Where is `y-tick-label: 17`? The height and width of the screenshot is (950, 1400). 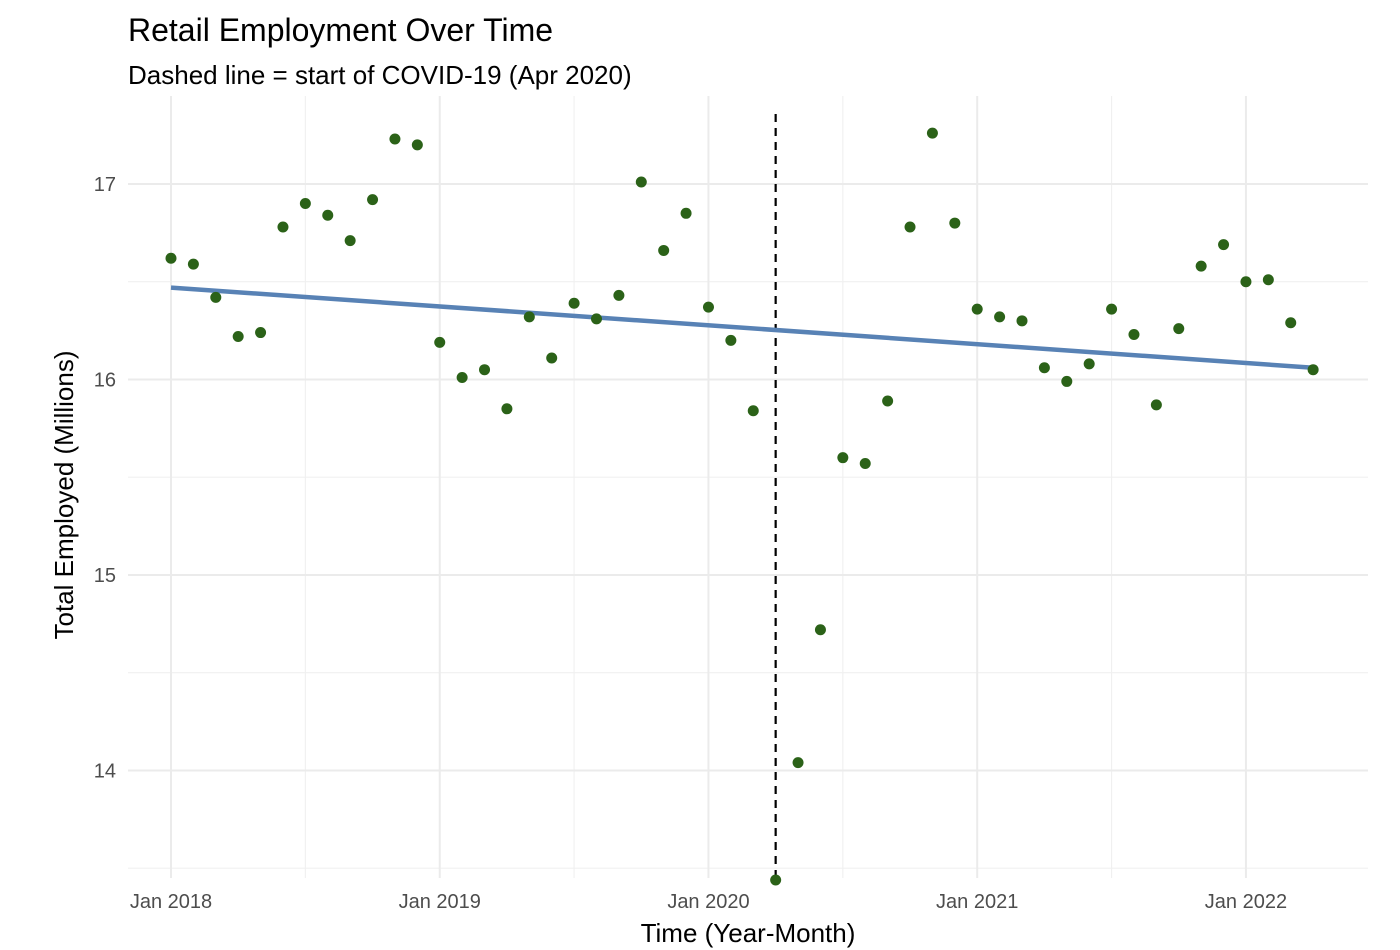
y-tick-label: 17 is located at coordinates (105, 185).